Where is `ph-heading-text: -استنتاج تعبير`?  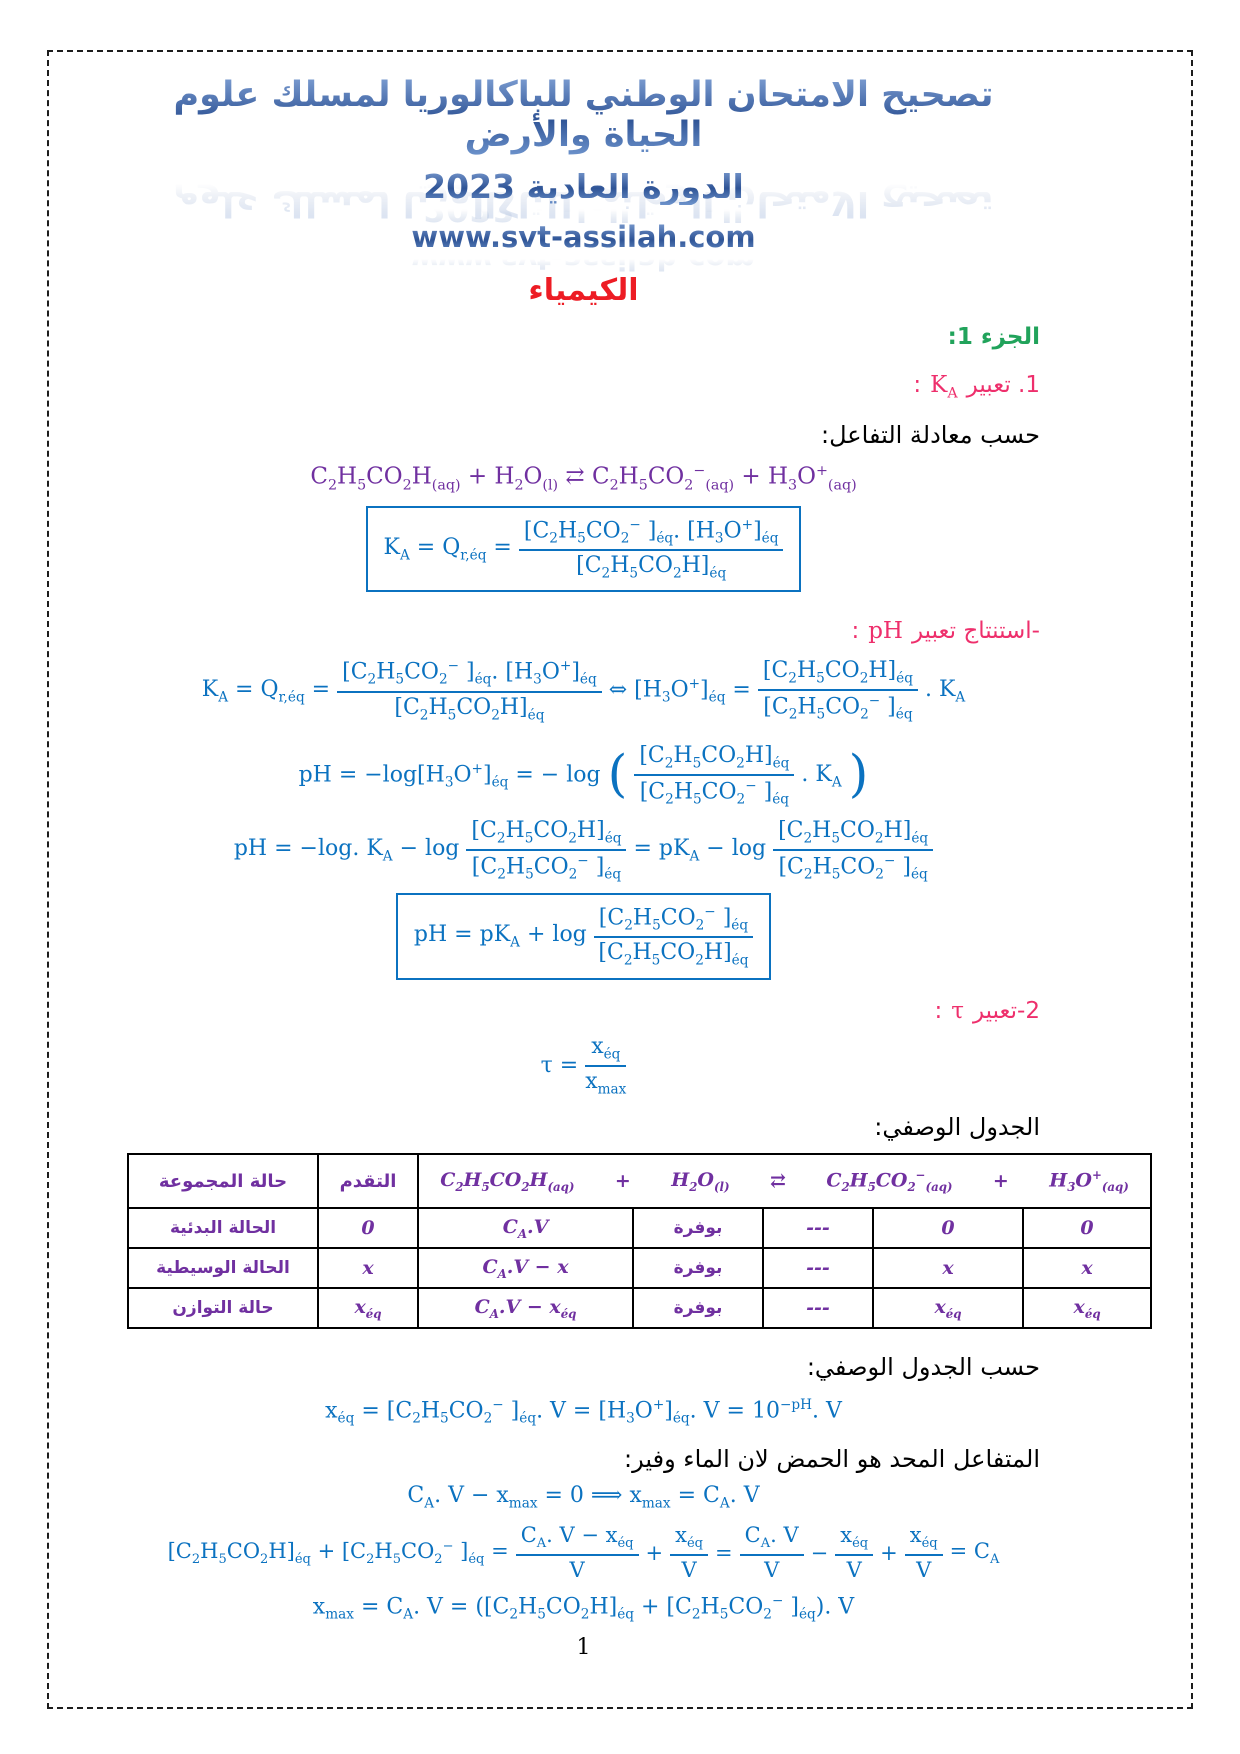
ph-heading-text: -استنتاج تعبير is located at coordinates (975, 631).